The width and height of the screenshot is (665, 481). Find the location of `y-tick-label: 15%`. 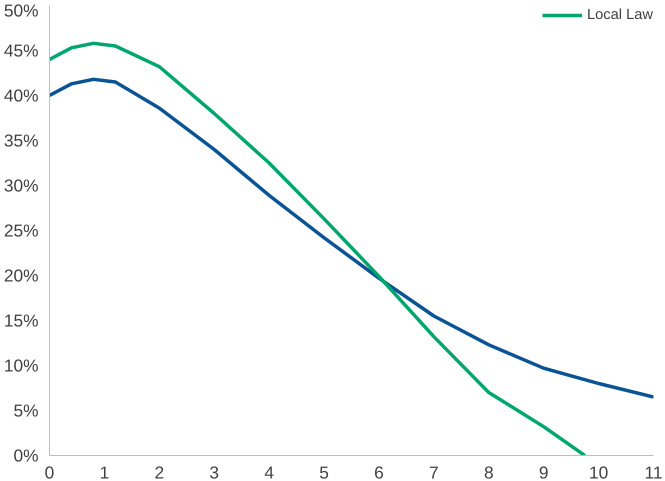

y-tick-label: 15% is located at coordinates (21, 320).